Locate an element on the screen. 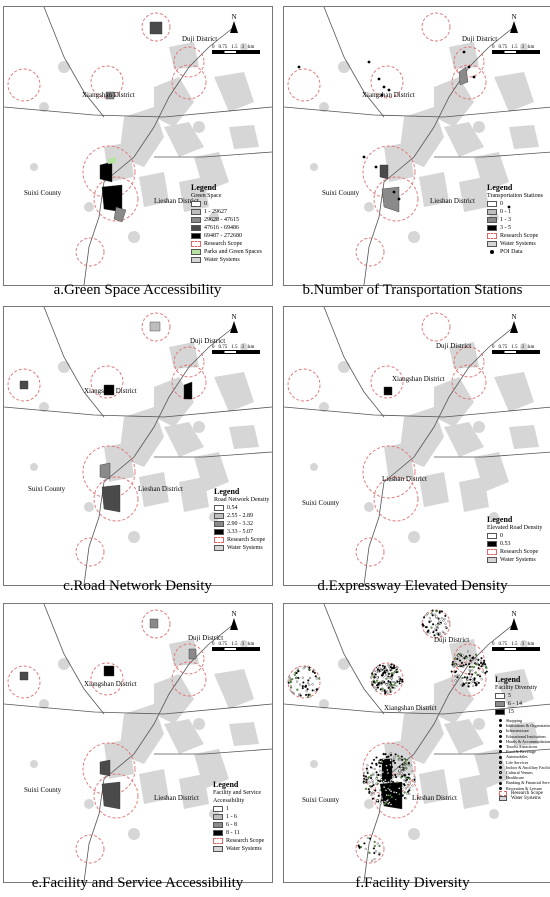  legend-item: 47616 - 69486 is located at coordinates (226, 228).